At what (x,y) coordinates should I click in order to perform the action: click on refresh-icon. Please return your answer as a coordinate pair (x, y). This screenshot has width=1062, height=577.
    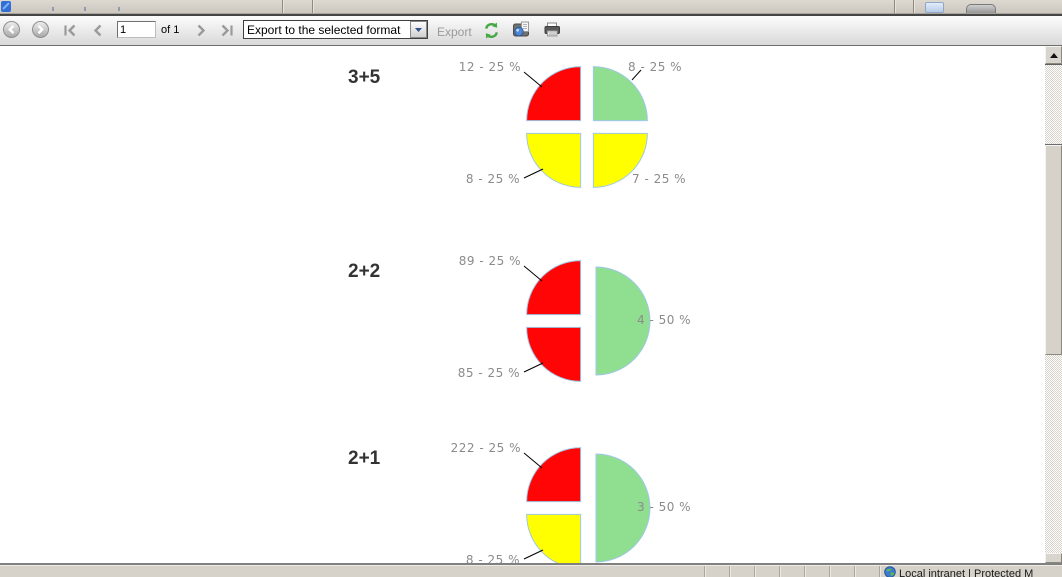
    Looking at the image, I should click on (491, 30).